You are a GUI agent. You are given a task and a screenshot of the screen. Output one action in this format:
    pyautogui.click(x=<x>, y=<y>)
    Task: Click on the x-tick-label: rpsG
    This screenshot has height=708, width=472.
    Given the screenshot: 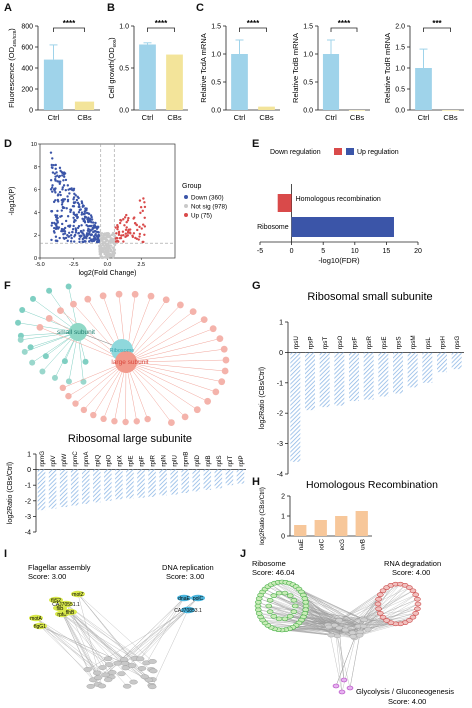 What is the action you would take?
    pyautogui.click(x=457, y=343)
    